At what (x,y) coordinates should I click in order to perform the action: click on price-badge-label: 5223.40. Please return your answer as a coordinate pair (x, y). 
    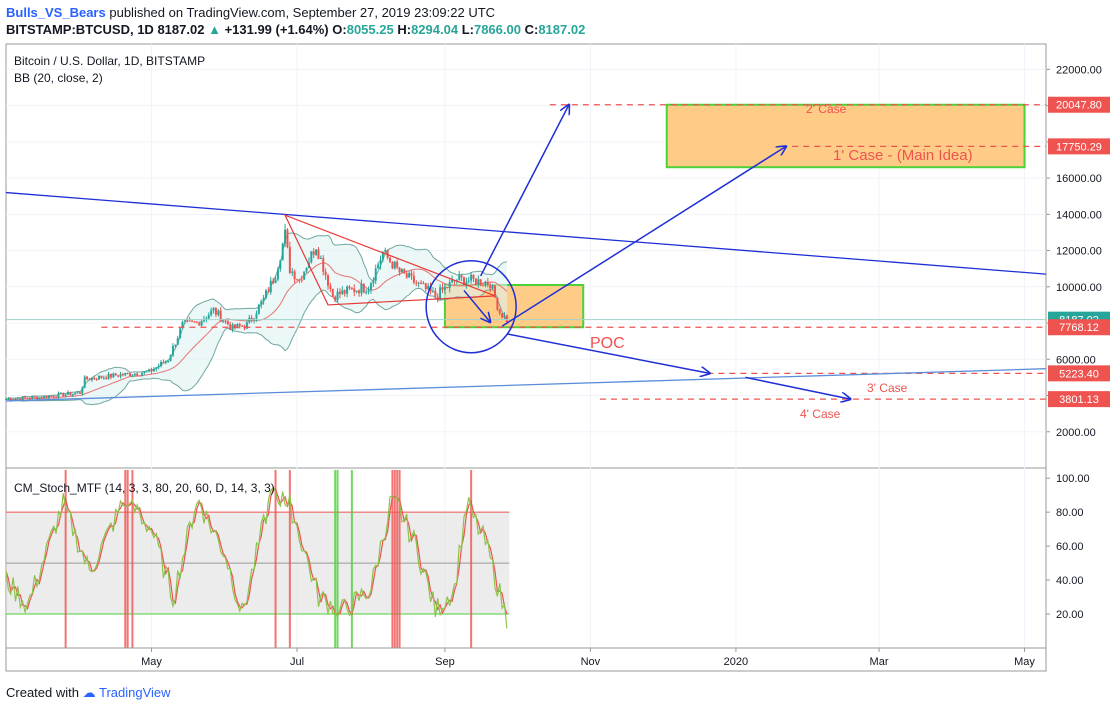
    Looking at the image, I should click on (1079, 374).